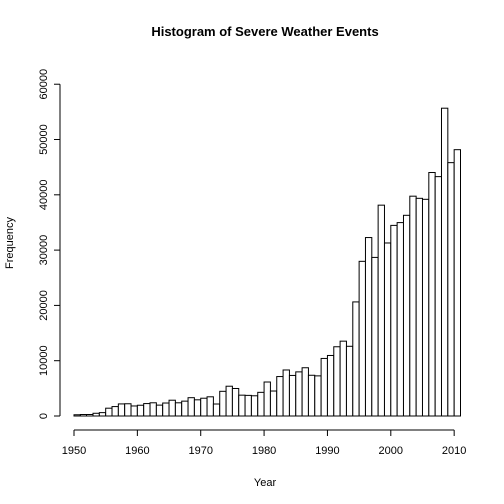 This screenshot has width=504, height=504. Describe the element at coordinates (128, 410) in the screenshot. I see `histogram-bar-1958` at that location.